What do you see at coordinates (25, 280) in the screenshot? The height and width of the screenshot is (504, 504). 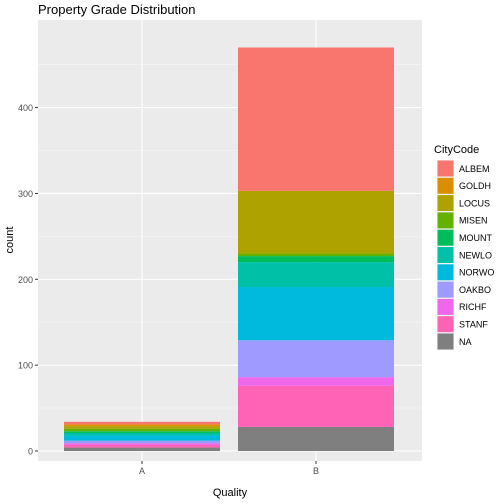 I see `y-tick-label: 200` at bounding box center [25, 280].